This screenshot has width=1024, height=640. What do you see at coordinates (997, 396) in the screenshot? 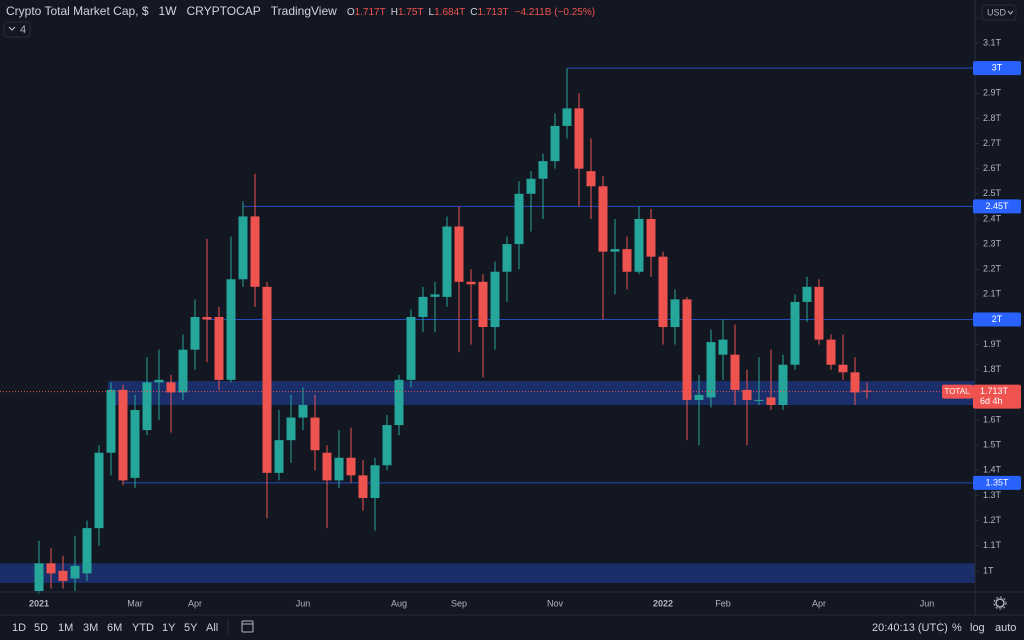
I see `last-price-box` at bounding box center [997, 396].